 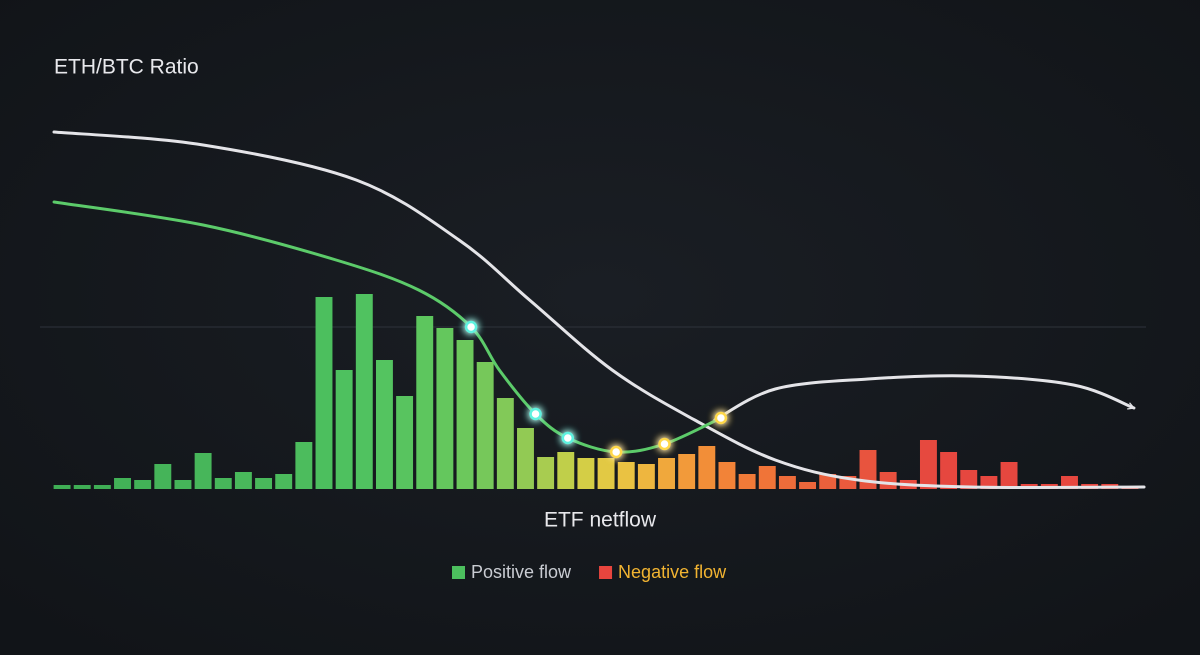 I want to click on legend-label: Negative flow, so click(x=672, y=572).